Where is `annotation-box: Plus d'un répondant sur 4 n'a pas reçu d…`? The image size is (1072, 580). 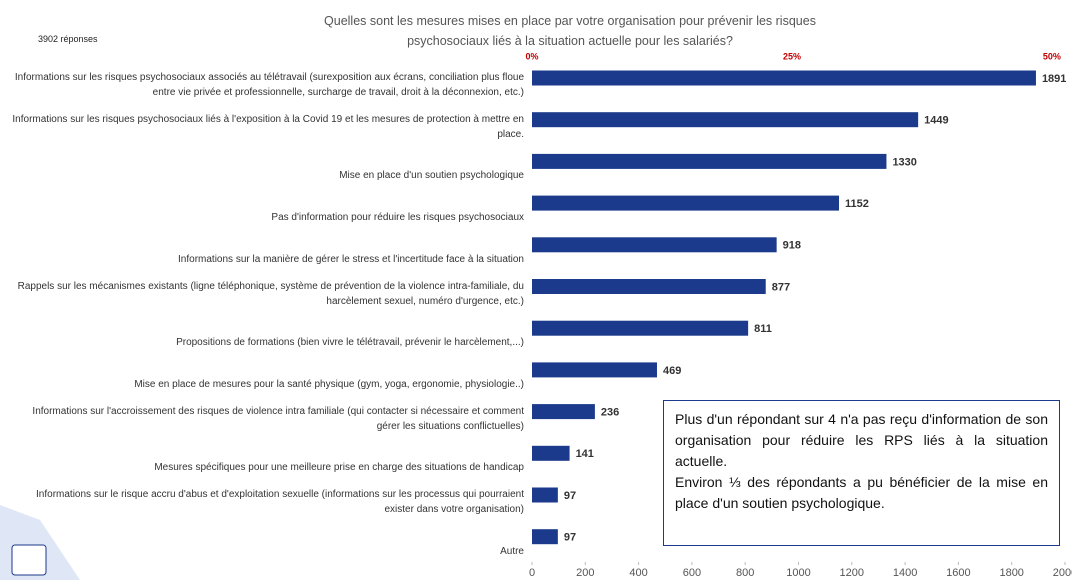 annotation-box: Plus d'un répondant sur 4 n'a pas reçu d… is located at coordinates (861, 473).